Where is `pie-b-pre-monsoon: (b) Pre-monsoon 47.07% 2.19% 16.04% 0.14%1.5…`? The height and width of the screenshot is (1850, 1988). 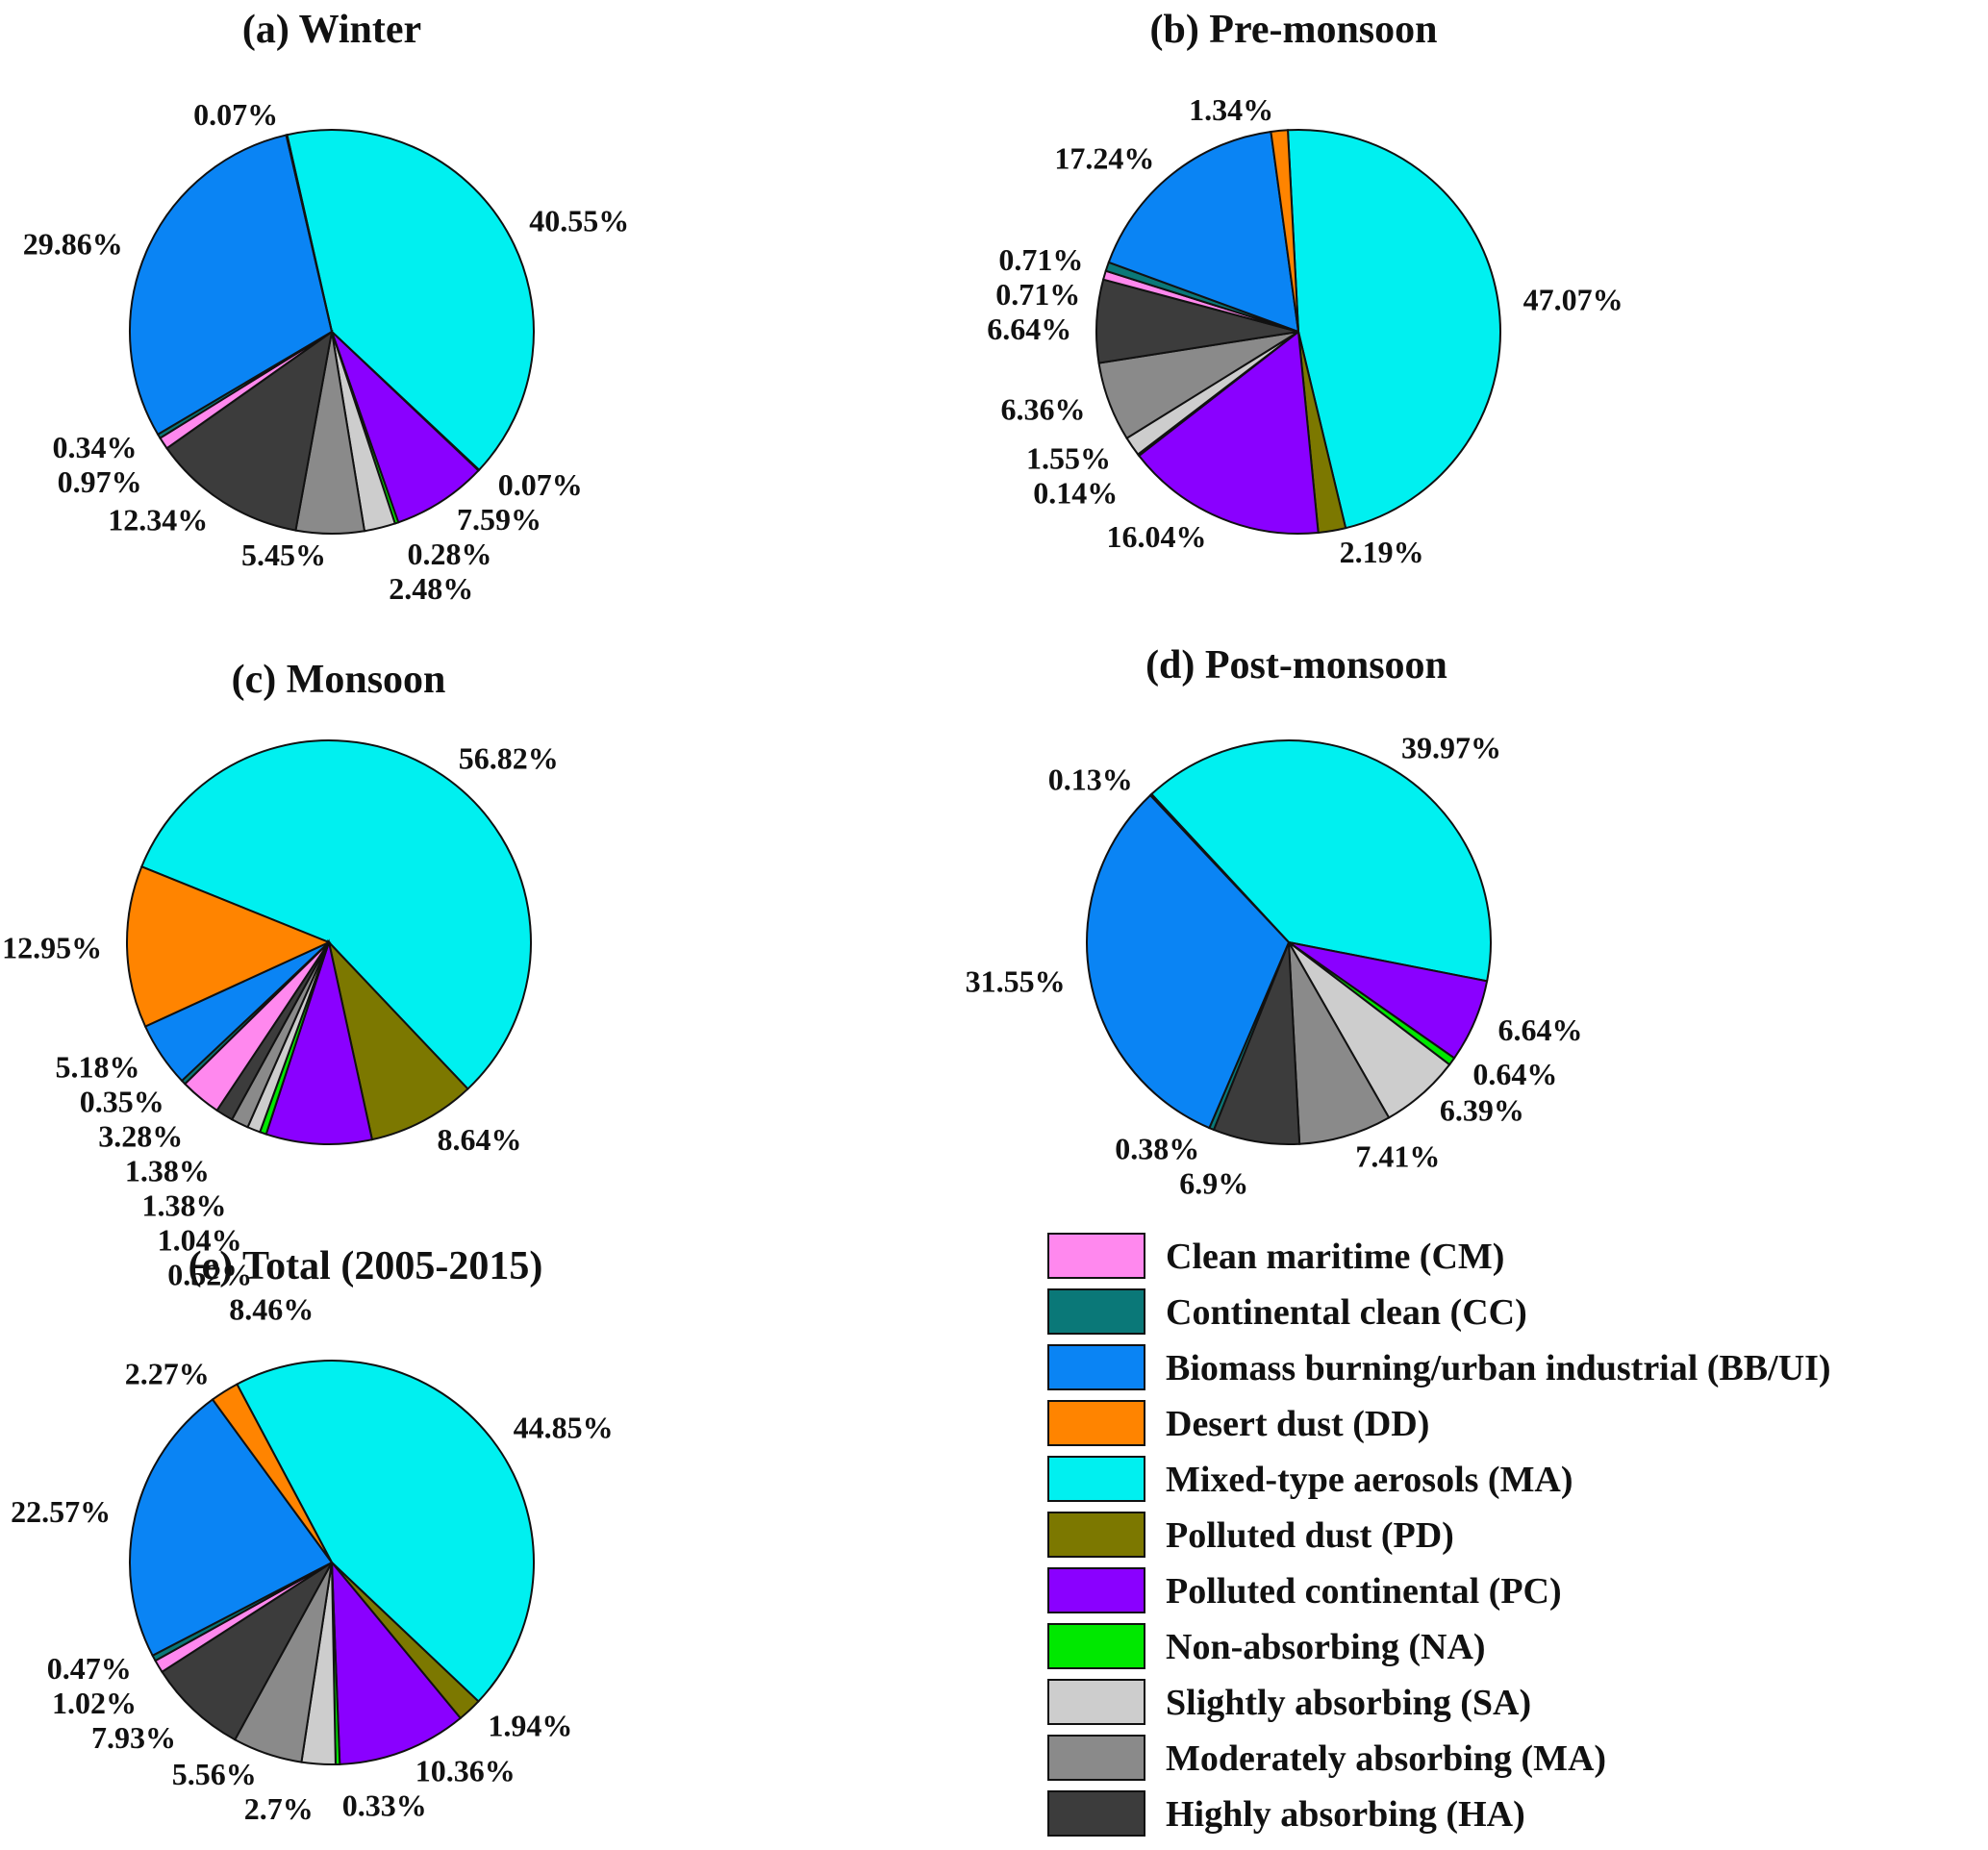
pie-b-pre-monsoon: (b) Pre-monsoon 47.07% 2.19% 16.04% 0.14%1.5… is located at coordinates (1305, 288).